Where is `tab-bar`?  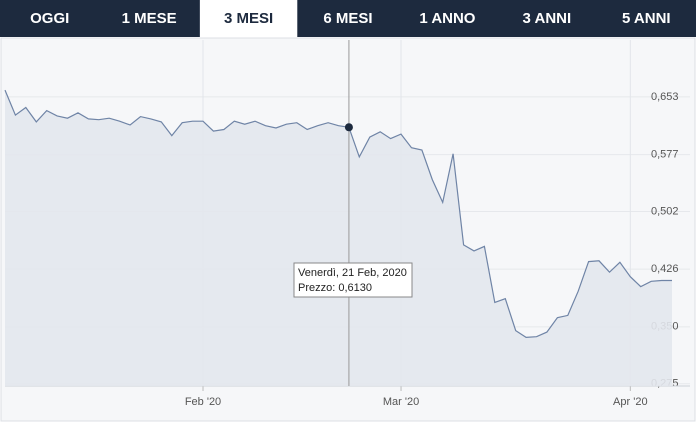
tab-bar is located at coordinates (348, 18).